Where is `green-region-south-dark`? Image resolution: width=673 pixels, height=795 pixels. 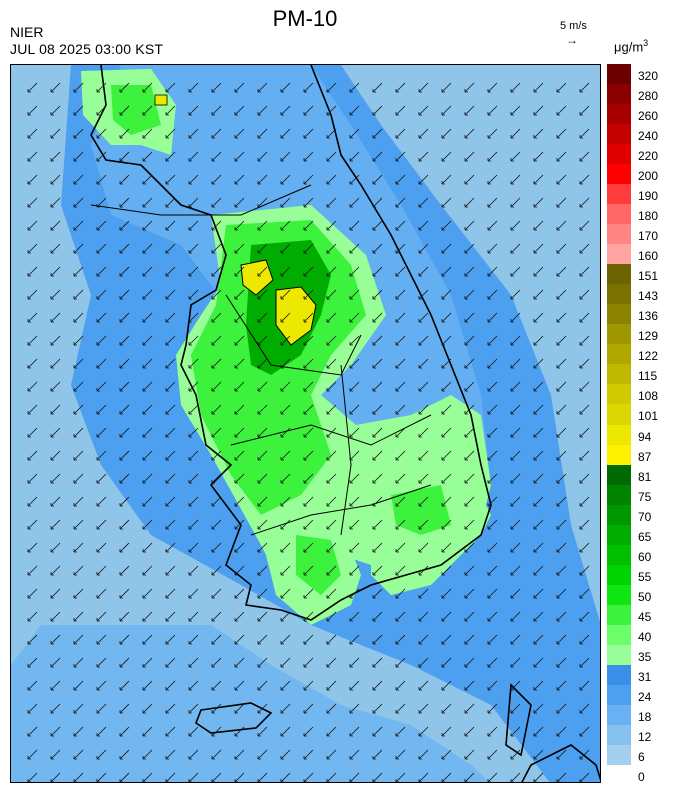 green-region-south-dark is located at coordinates (318, 565).